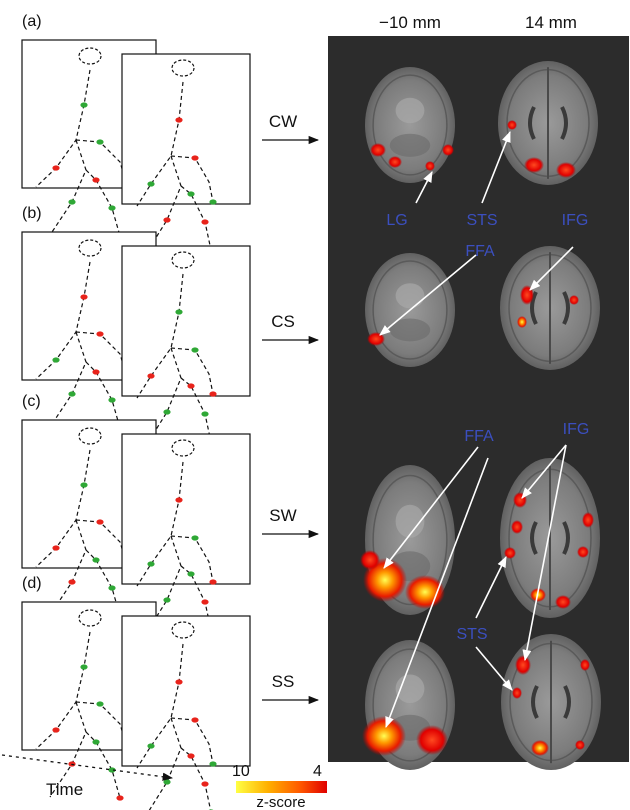  I want to click on condition-label-ss: SS, so click(283, 681).